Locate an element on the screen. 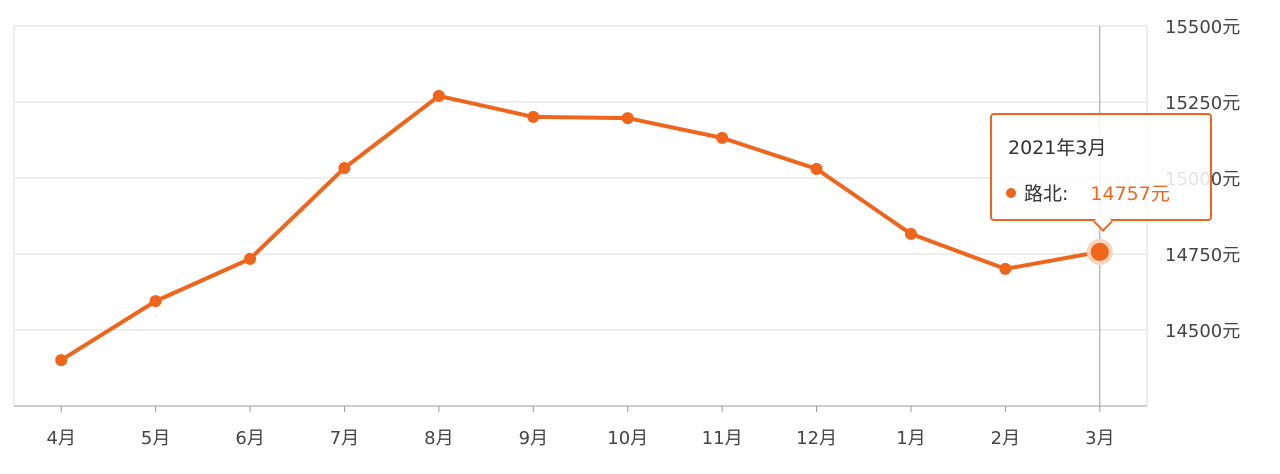 Image resolution: width=1280 pixels, height=474 pixels. x-tick-label: 6月 is located at coordinates (249, 438).